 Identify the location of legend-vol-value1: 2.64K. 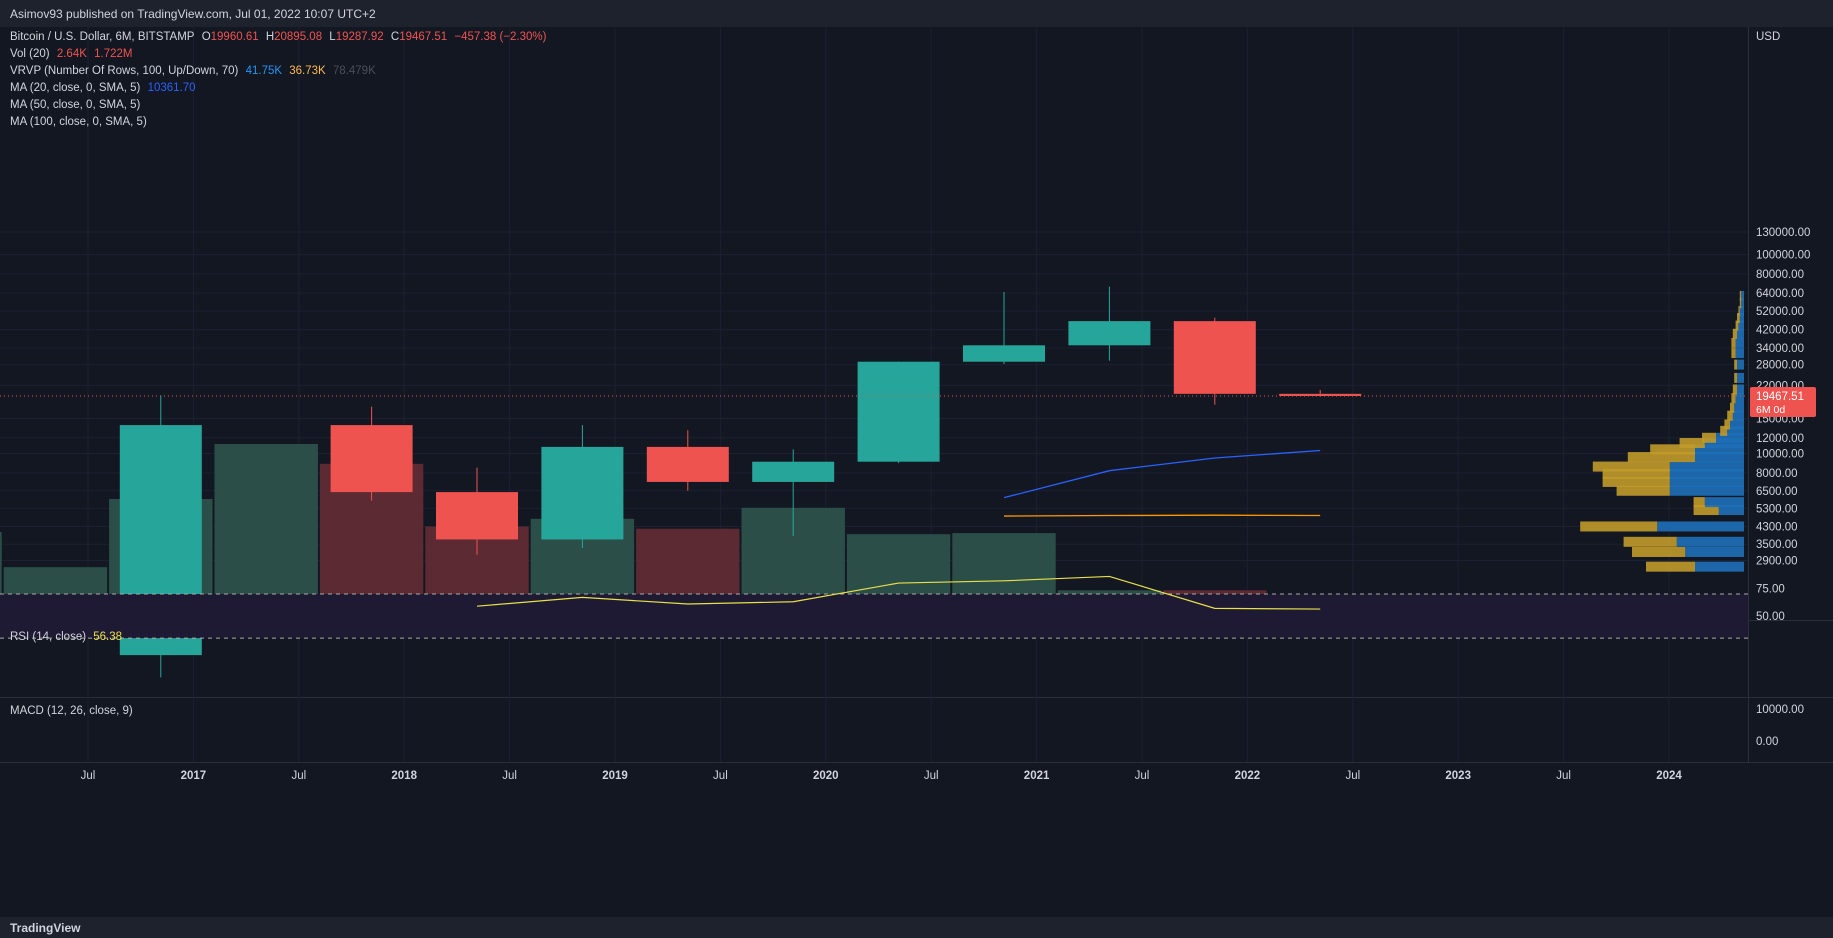
(71, 54).